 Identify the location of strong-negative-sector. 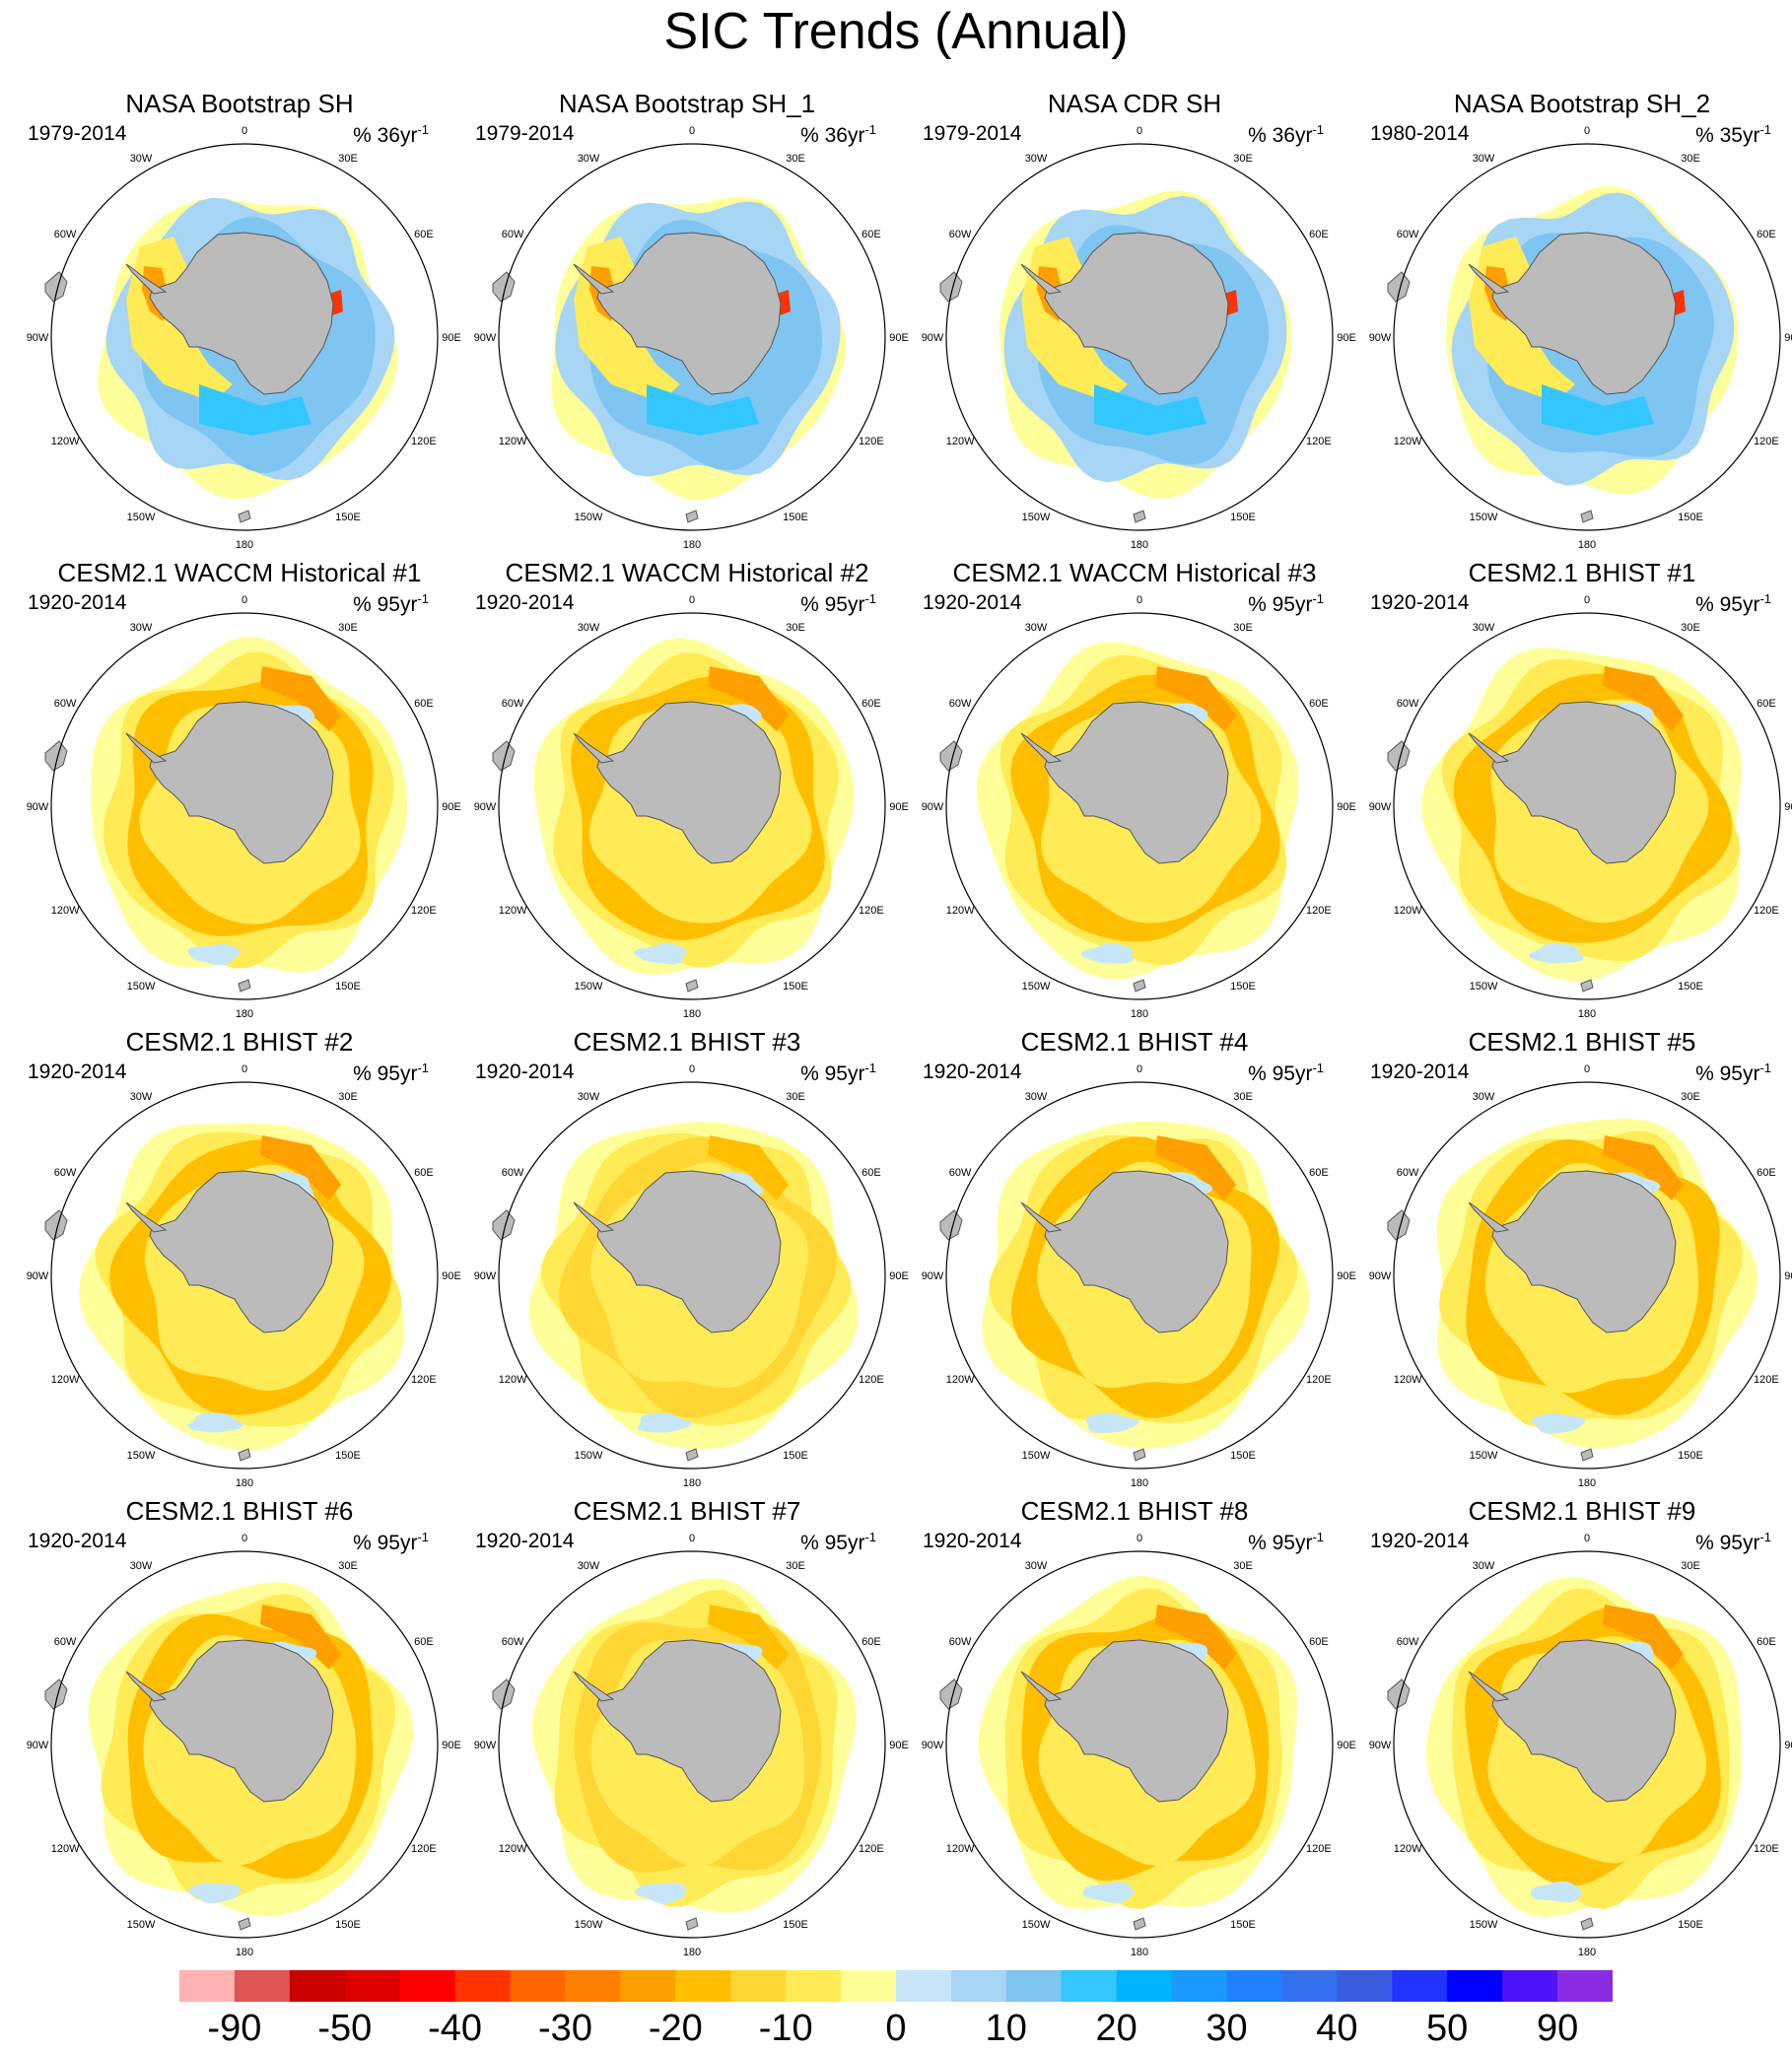
(255, 410).